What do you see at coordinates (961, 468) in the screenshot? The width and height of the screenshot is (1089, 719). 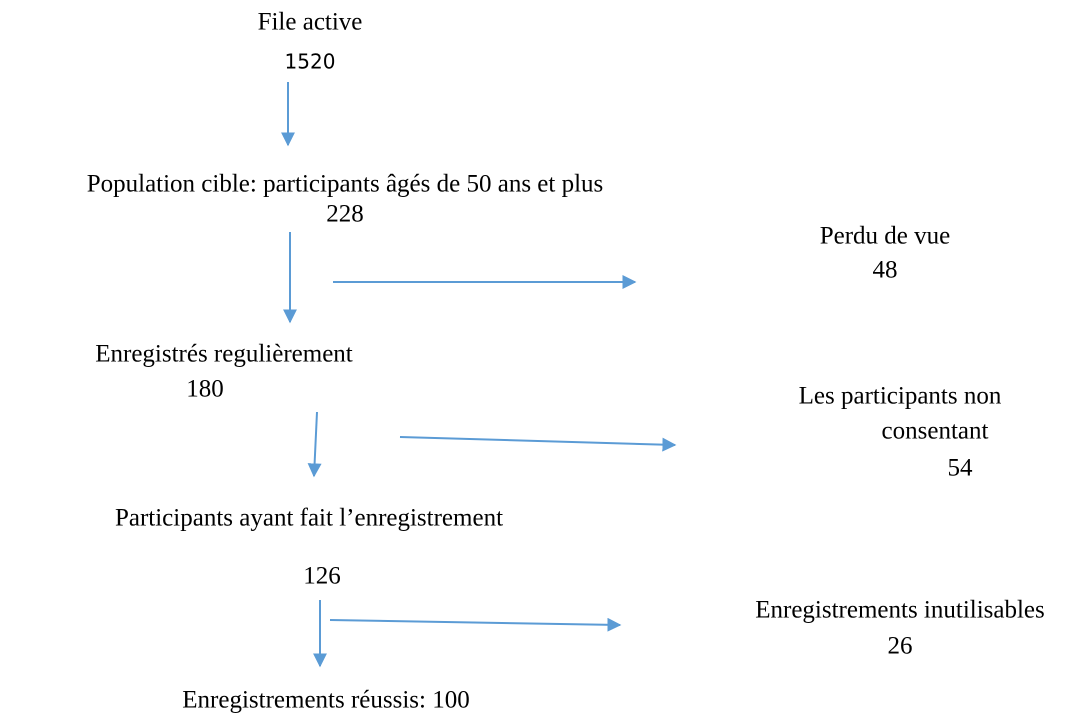 I see `node-count: 54` at bounding box center [961, 468].